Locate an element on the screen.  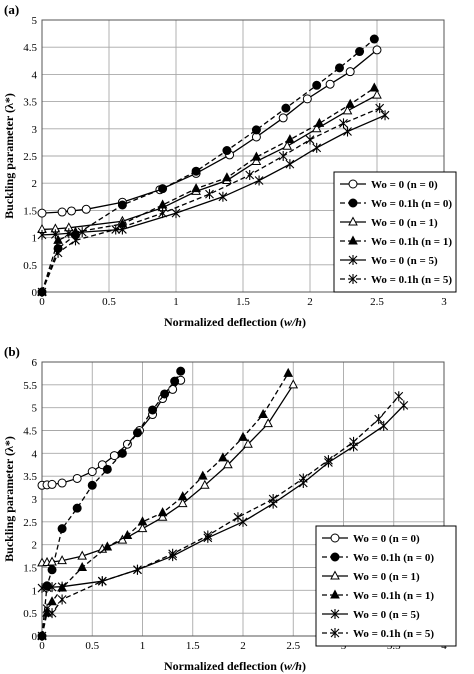
x-axis-title-text-end: ) is located at coordinates (304, 666).